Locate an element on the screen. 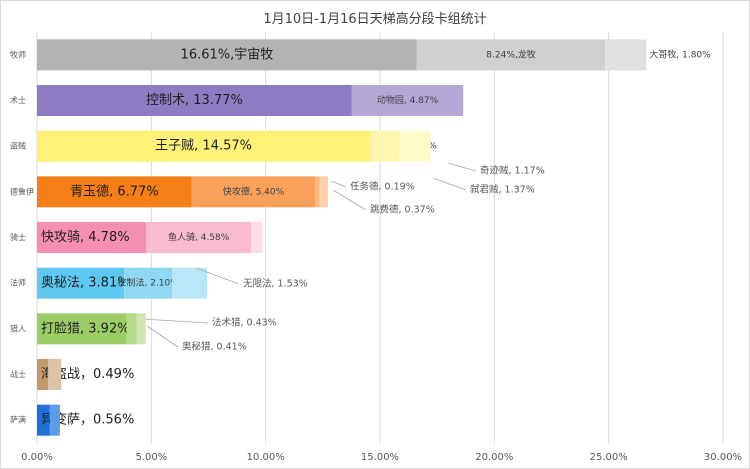  x-tick-label: 15.00% is located at coordinates (380, 457).